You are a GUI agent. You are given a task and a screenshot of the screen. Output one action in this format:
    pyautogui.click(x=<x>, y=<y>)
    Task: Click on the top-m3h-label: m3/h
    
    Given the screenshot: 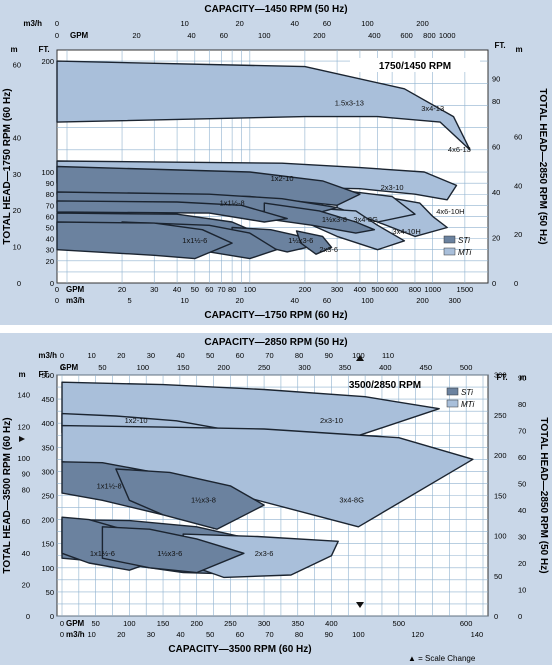 What is the action you would take?
    pyautogui.click(x=32, y=23)
    